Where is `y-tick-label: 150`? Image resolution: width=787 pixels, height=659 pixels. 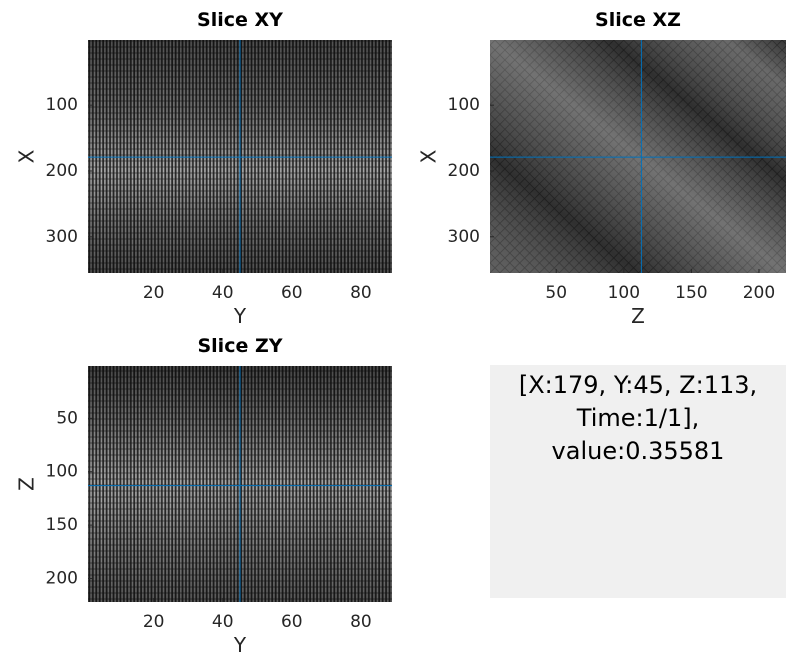 y-tick-label: 150 is located at coordinates (62, 525).